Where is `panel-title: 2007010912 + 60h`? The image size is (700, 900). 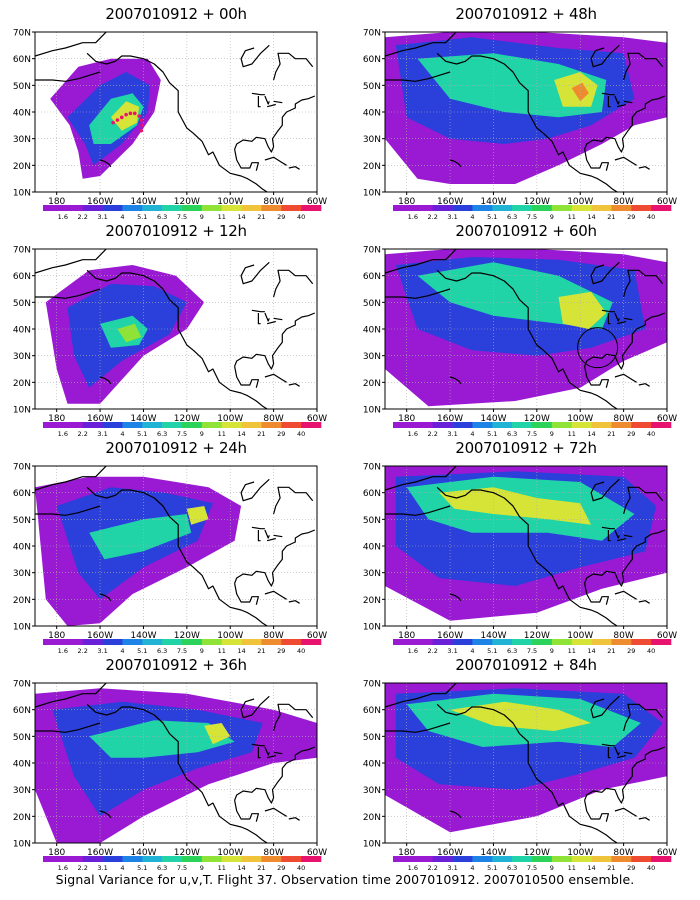 panel-title: 2007010912 + 60h is located at coordinates (526, 231).